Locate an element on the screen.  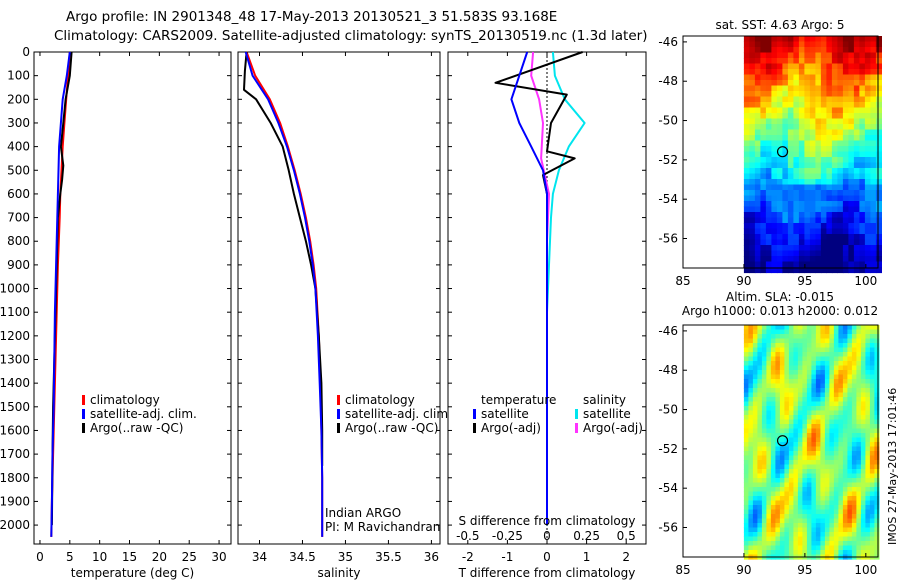
temperature-ytick-label: 1800 is located at coordinates (15, 478).